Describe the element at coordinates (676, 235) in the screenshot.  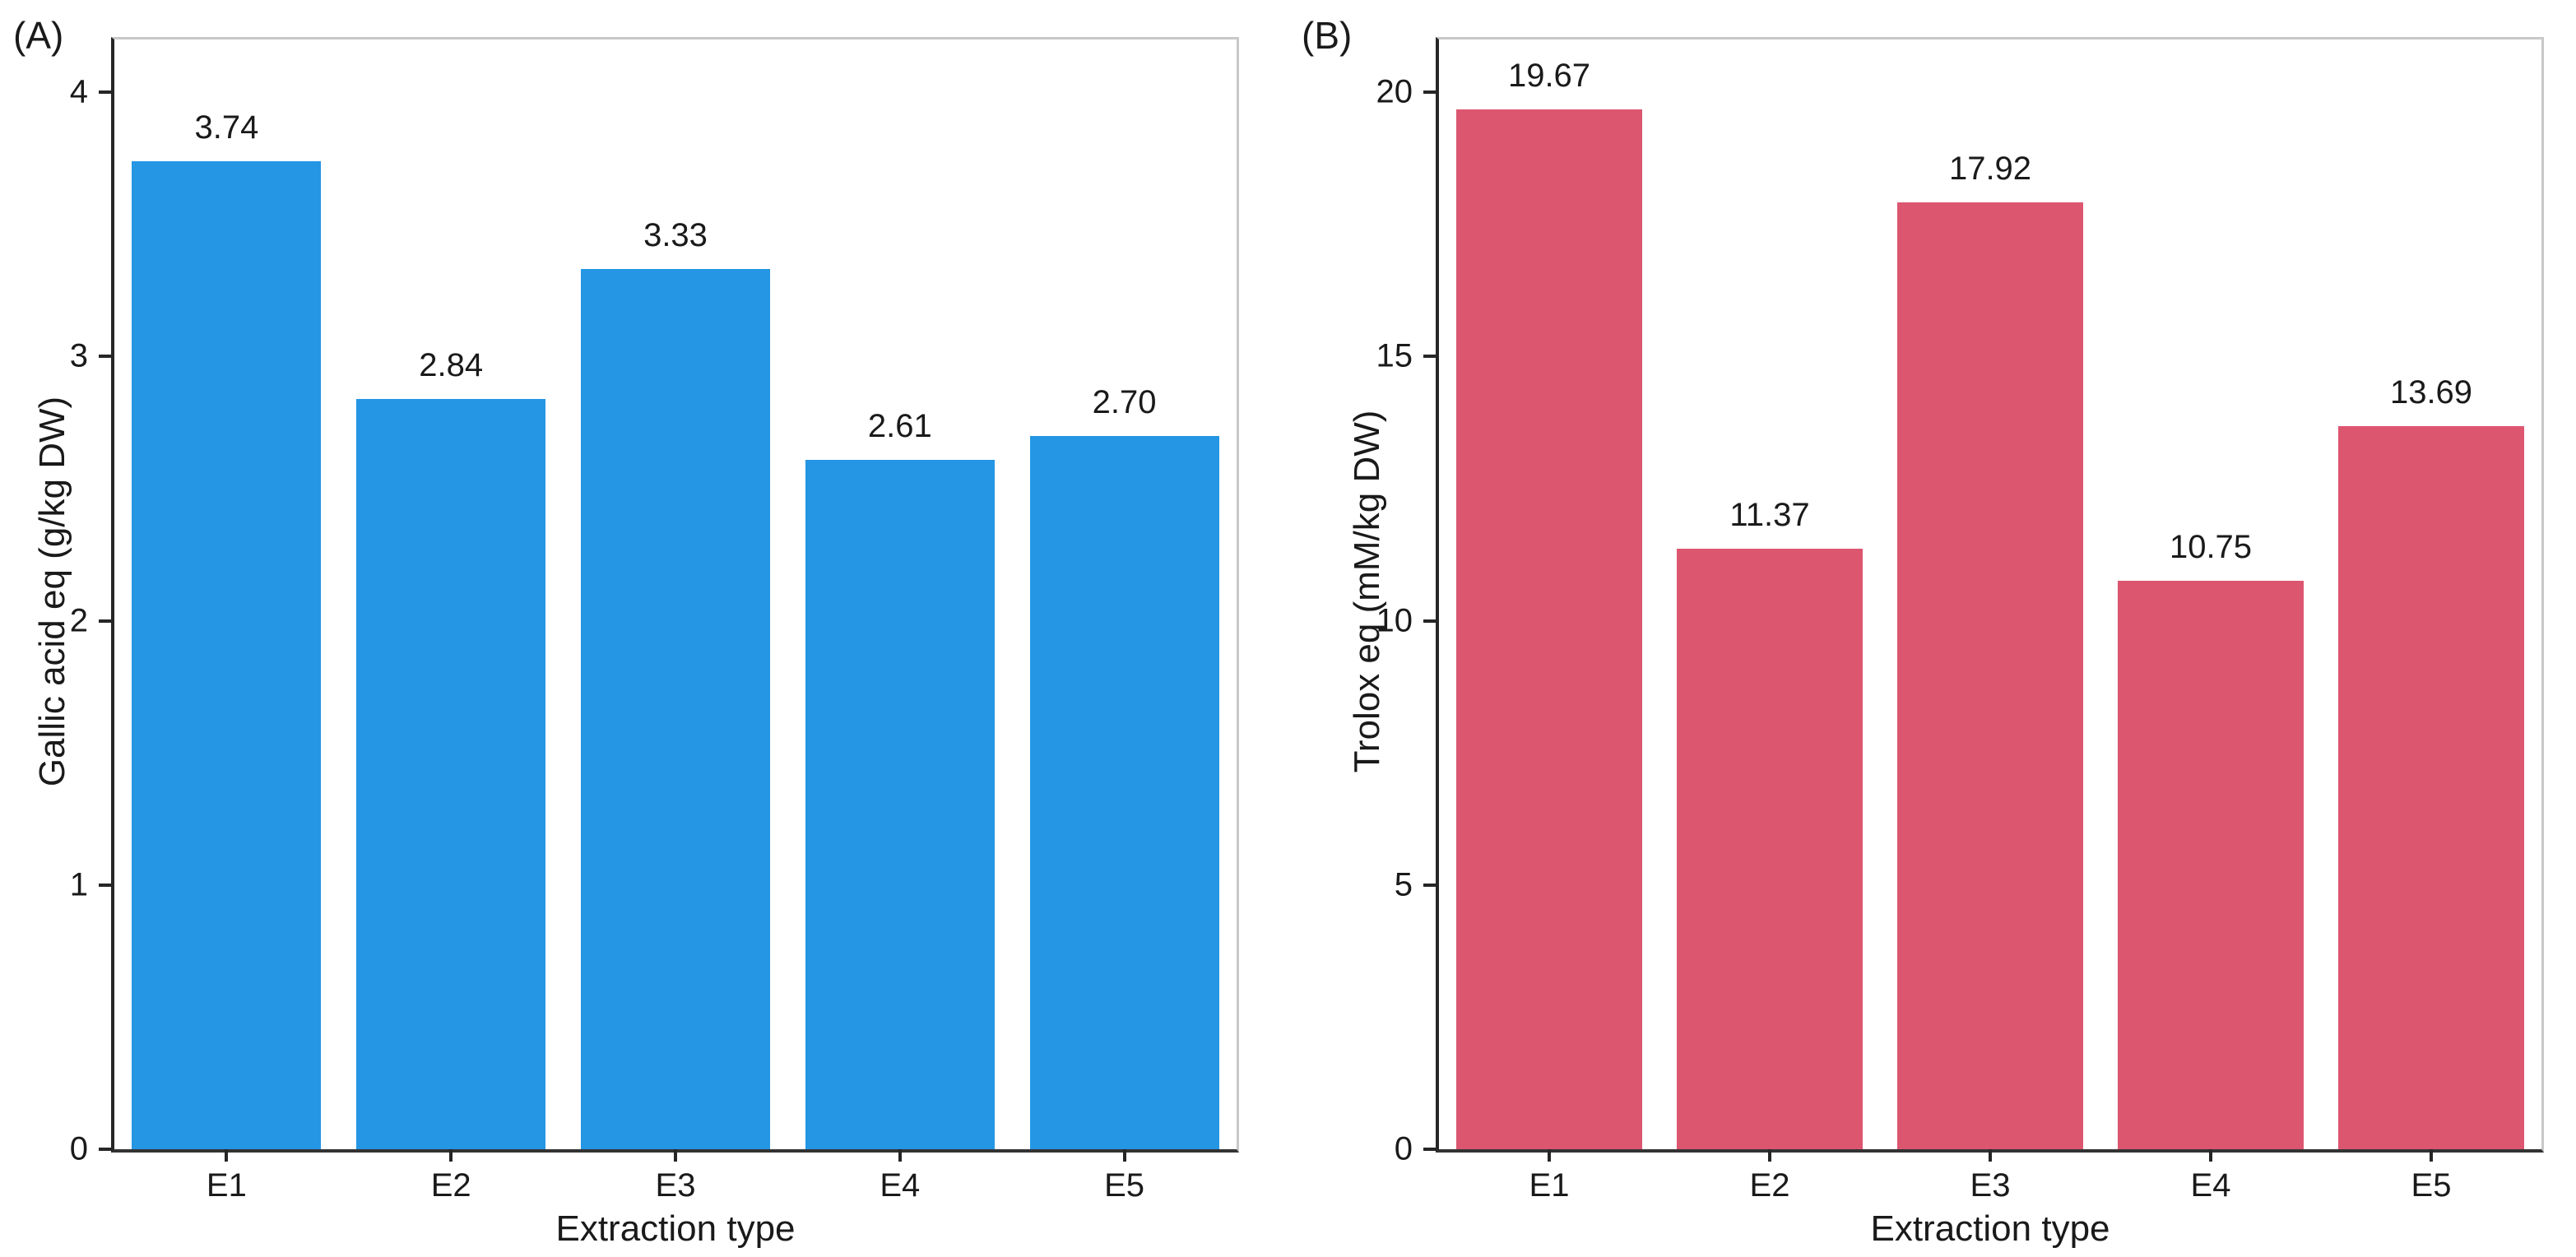
I see `bar-value-label: 3.33` at that location.